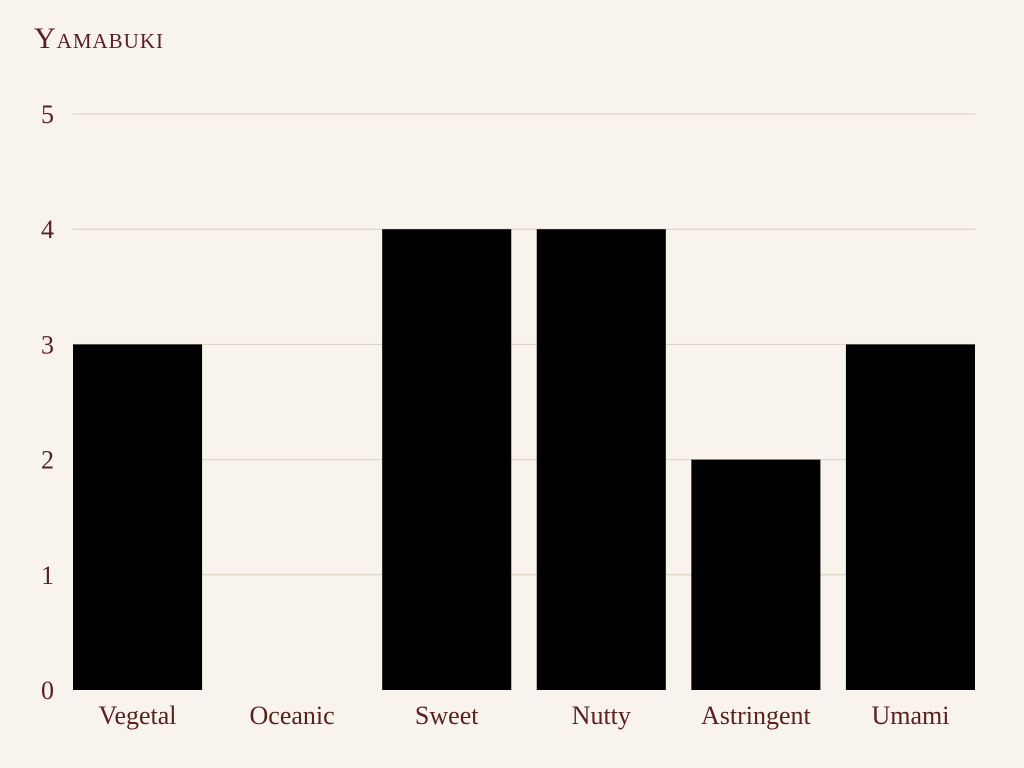 The height and width of the screenshot is (768, 1024). I want to click on bar-sweet, so click(447, 459).